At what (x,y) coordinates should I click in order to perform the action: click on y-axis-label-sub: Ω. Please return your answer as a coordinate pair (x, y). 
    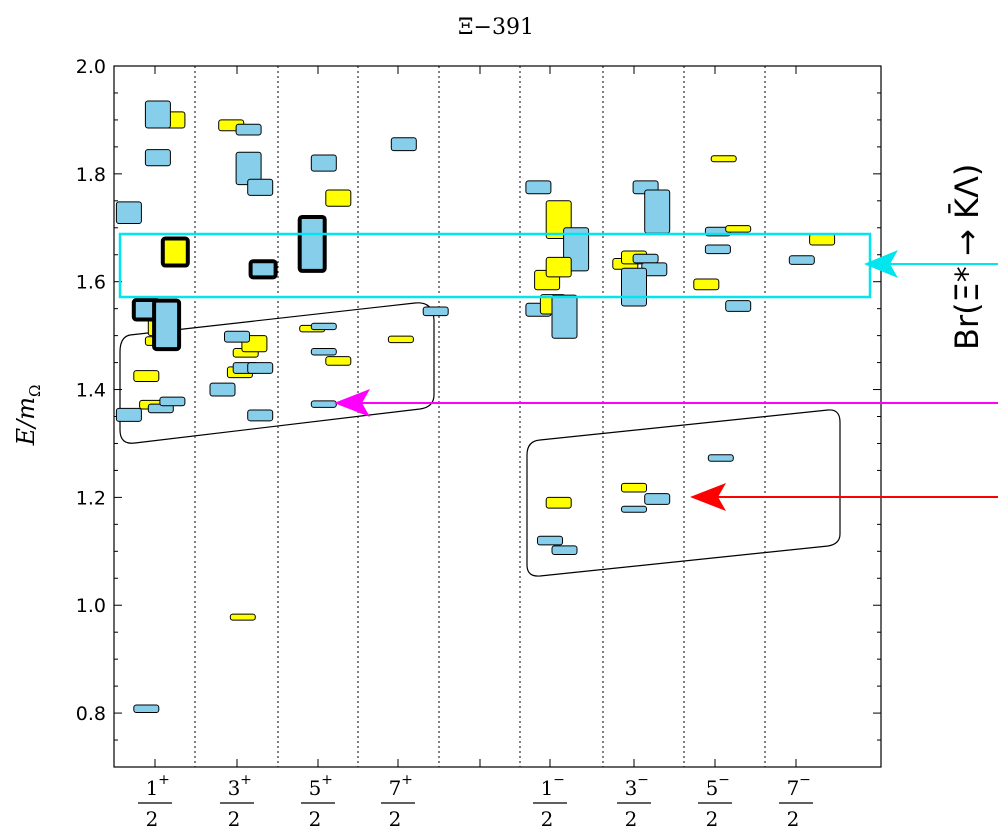
    Looking at the image, I should click on (35, 391).